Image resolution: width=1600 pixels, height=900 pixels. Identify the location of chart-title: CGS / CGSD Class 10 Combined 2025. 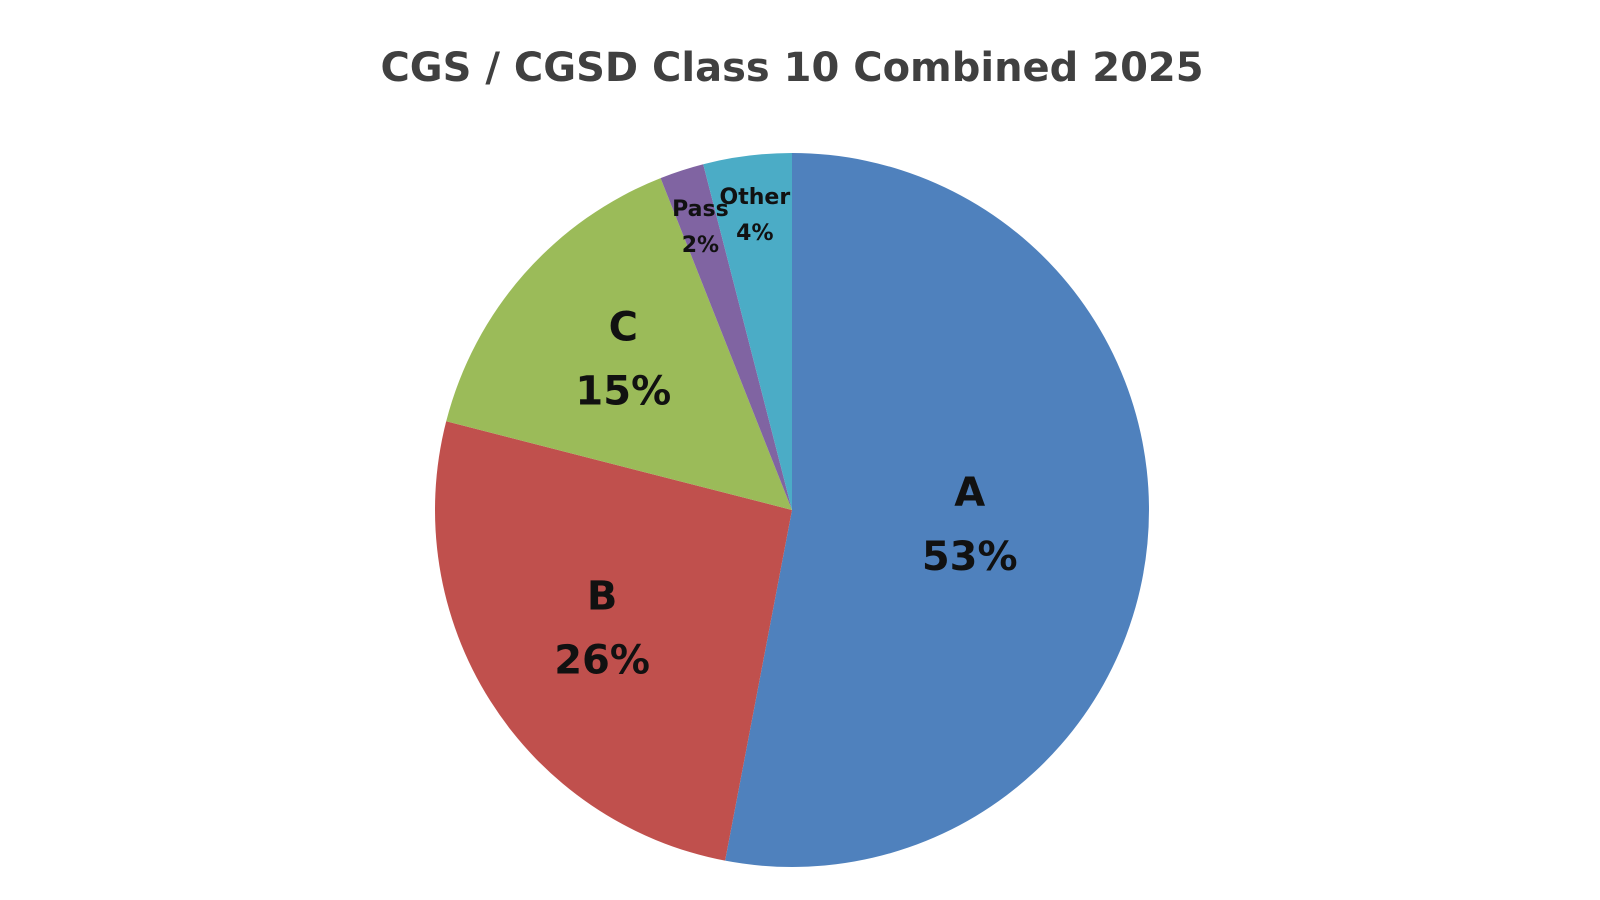
(791, 68).